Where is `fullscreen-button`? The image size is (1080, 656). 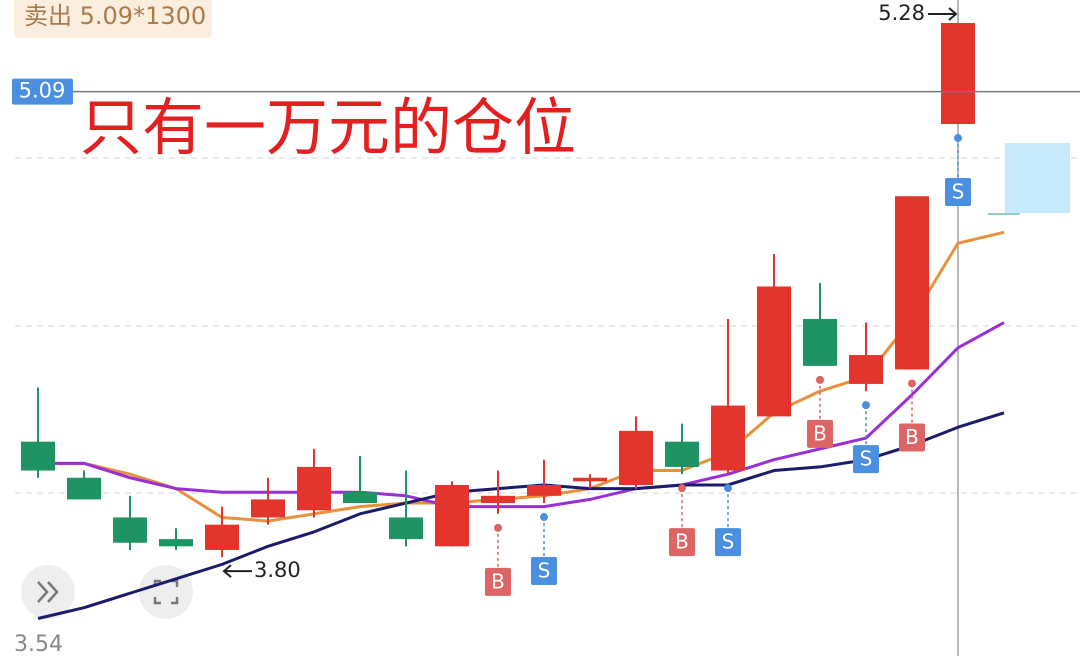 fullscreen-button is located at coordinates (166, 592).